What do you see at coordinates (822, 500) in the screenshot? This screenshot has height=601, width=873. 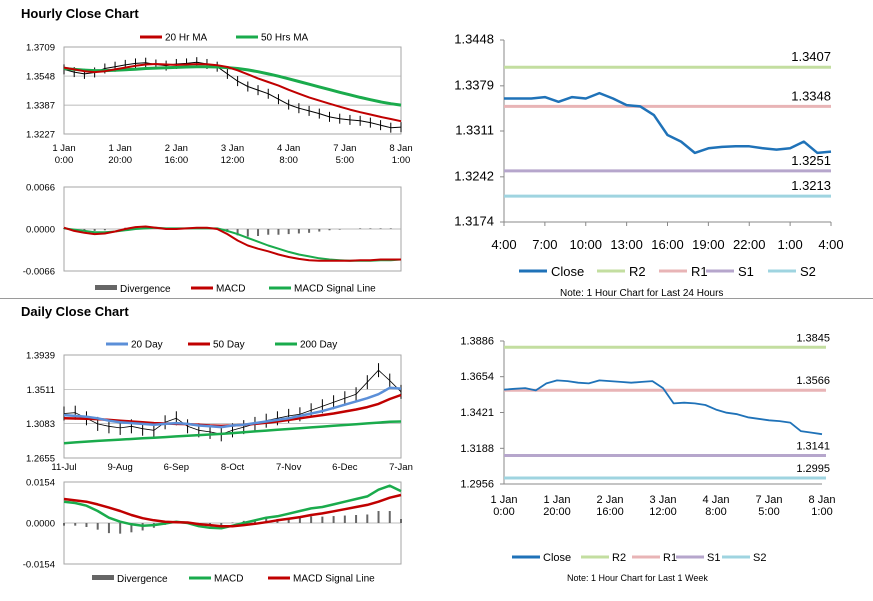 I see `daily-pivot-xtick-label: 8 Jan` at bounding box center [822, 500].